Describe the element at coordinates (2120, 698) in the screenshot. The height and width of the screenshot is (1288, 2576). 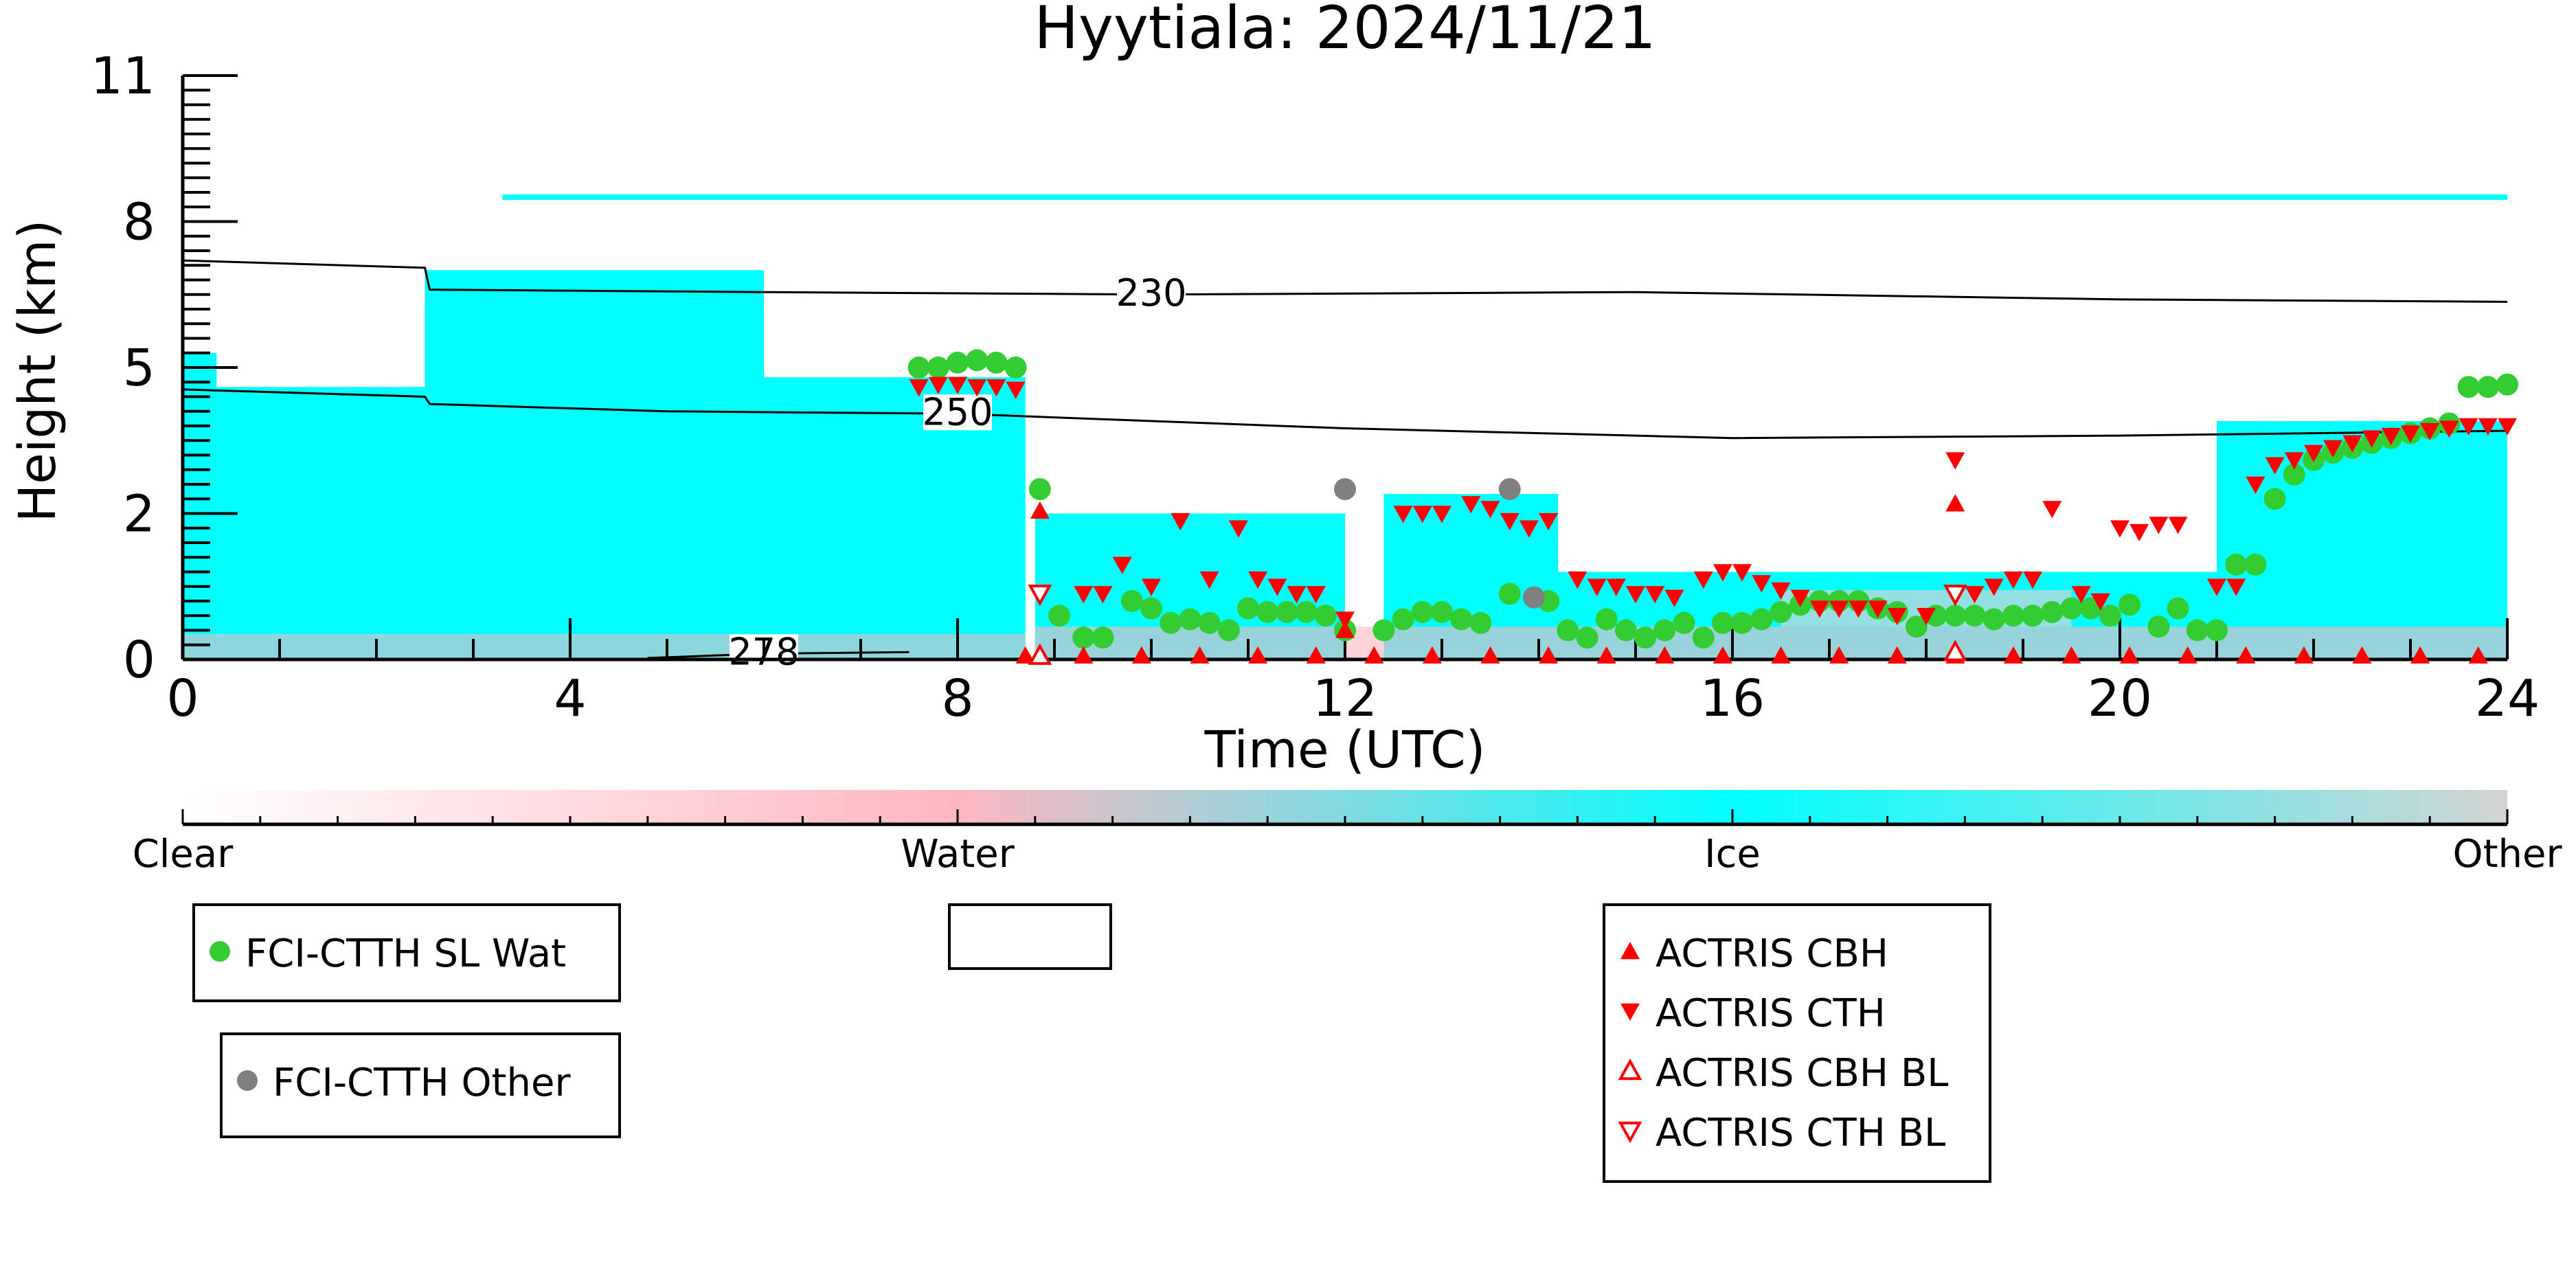
I see `x-tick-label: 20` at that location.